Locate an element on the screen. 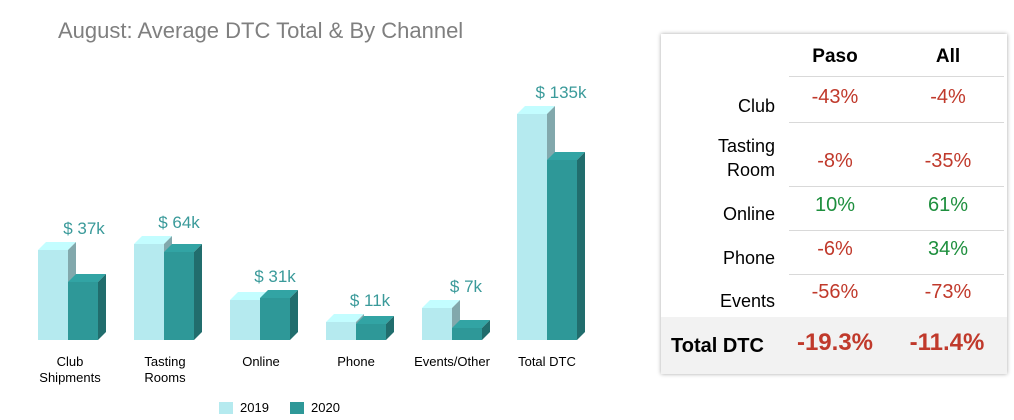 The height and width of the screenshot is (420, 1014). bar-2020-3-front is located at coordinates (371, 332).